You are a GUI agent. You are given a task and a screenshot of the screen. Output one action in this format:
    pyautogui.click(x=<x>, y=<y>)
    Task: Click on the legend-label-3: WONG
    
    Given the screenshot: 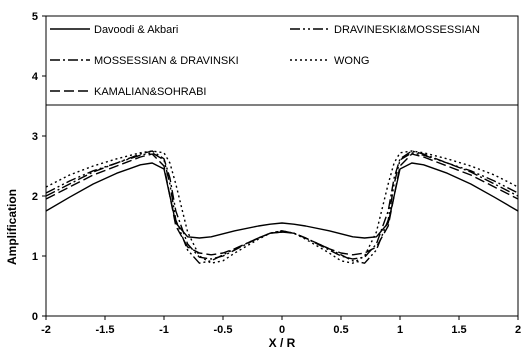 What is the action you would take?
    pyautogui.click(x=351, y=61)
    